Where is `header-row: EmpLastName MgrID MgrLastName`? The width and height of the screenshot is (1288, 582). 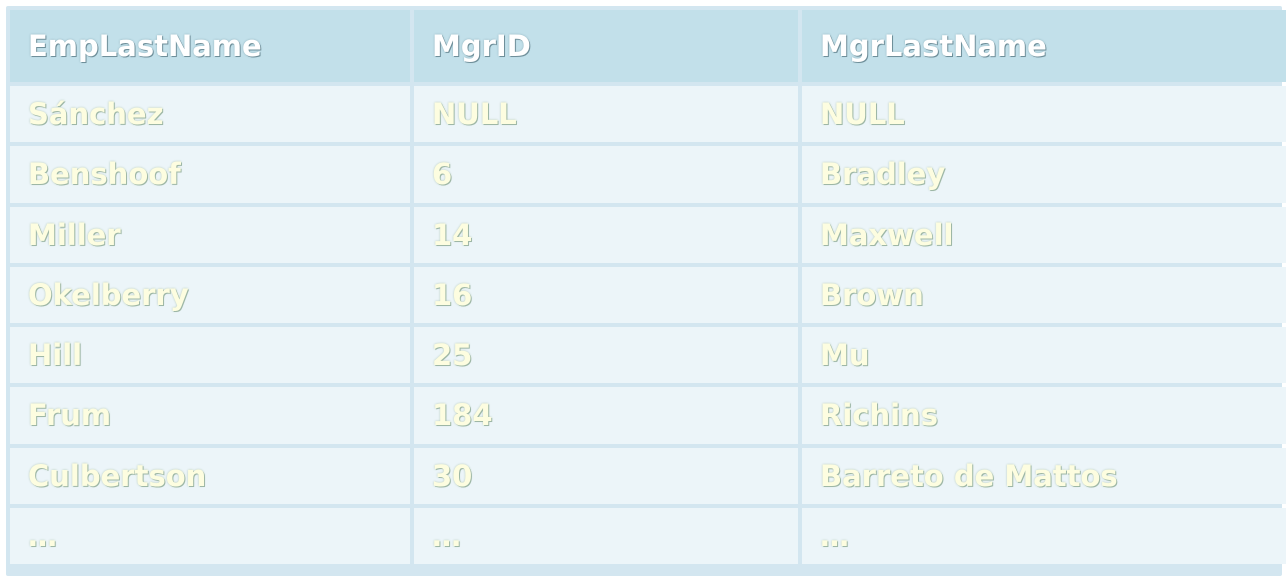
header-row: EmpLastName MgrID MgrLastName is located at coordinates (648, 46).